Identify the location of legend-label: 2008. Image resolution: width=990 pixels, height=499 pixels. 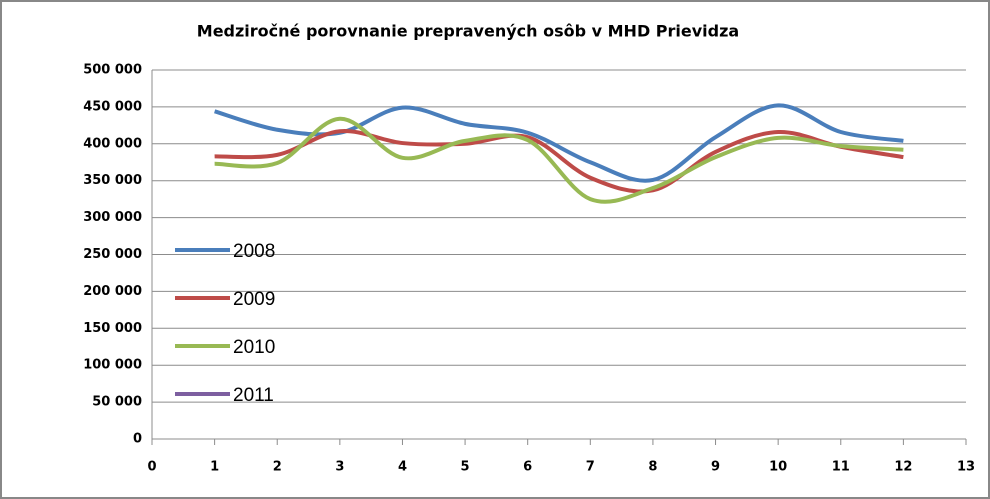
(254, 251).